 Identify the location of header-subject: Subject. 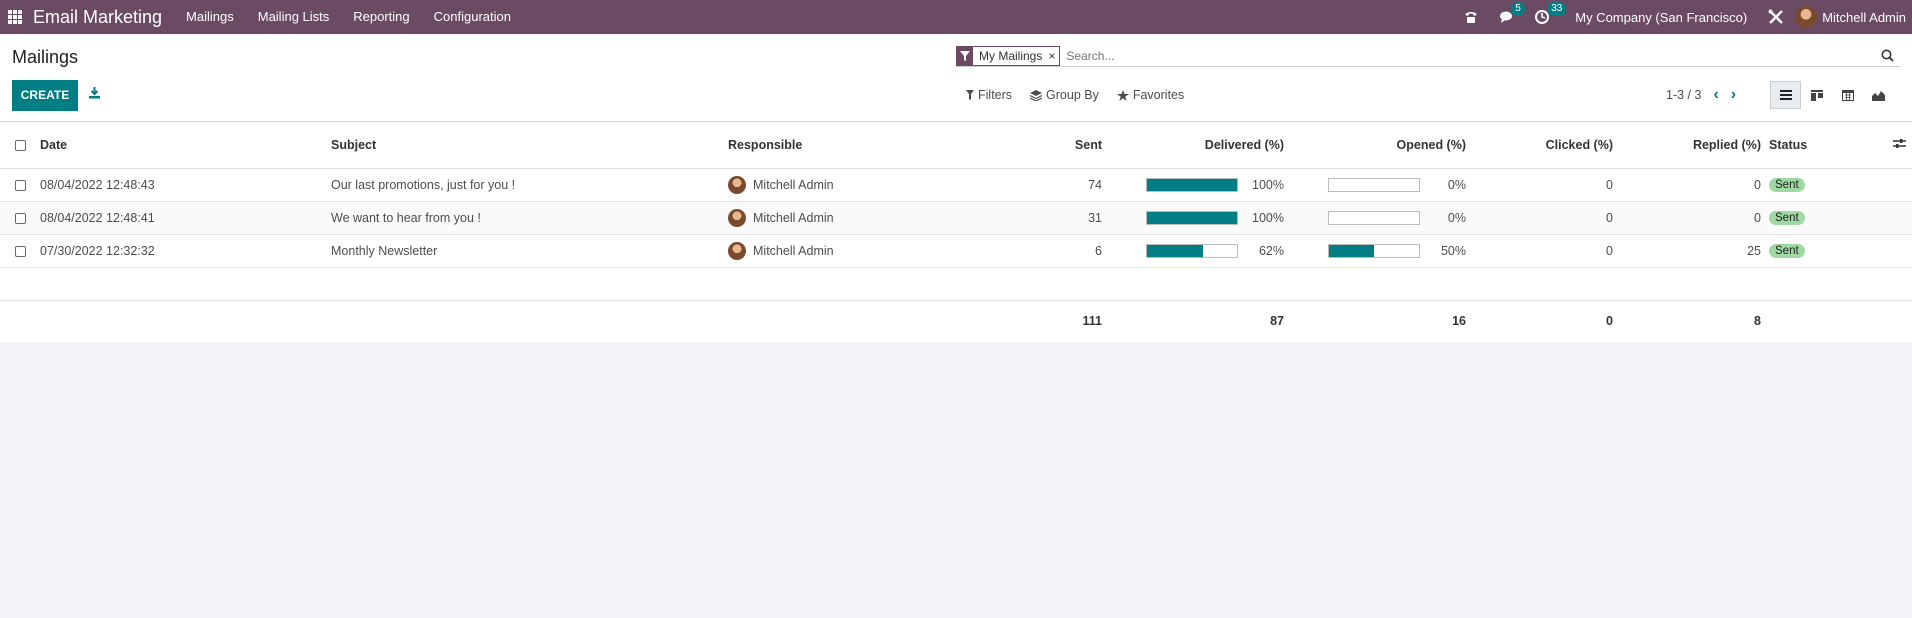
(529, 146).